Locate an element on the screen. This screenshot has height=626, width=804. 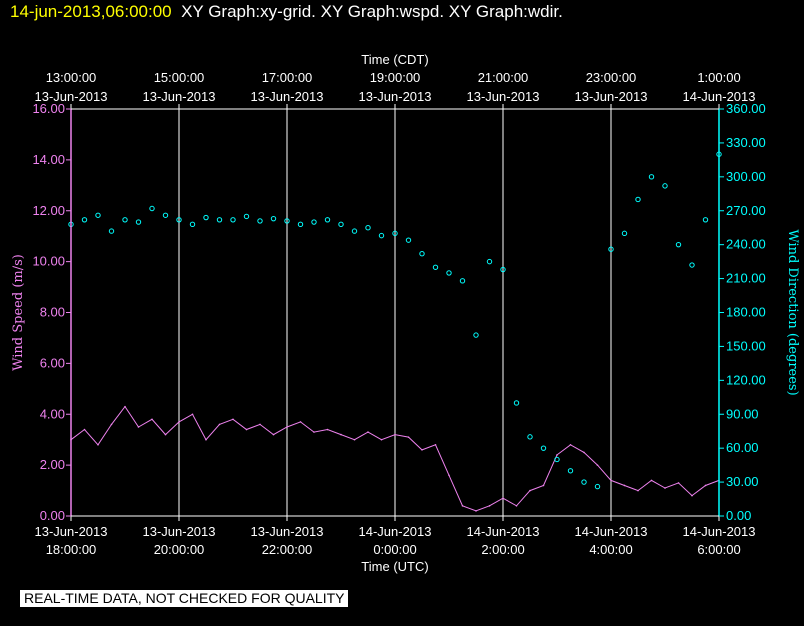
left-tick-label: 10.00 is located at coordinates (48, 261).